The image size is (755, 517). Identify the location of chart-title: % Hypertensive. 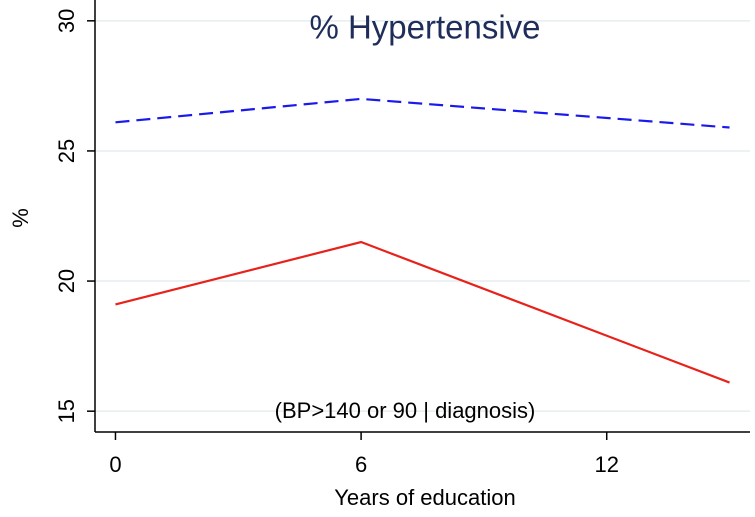
(424, 27).